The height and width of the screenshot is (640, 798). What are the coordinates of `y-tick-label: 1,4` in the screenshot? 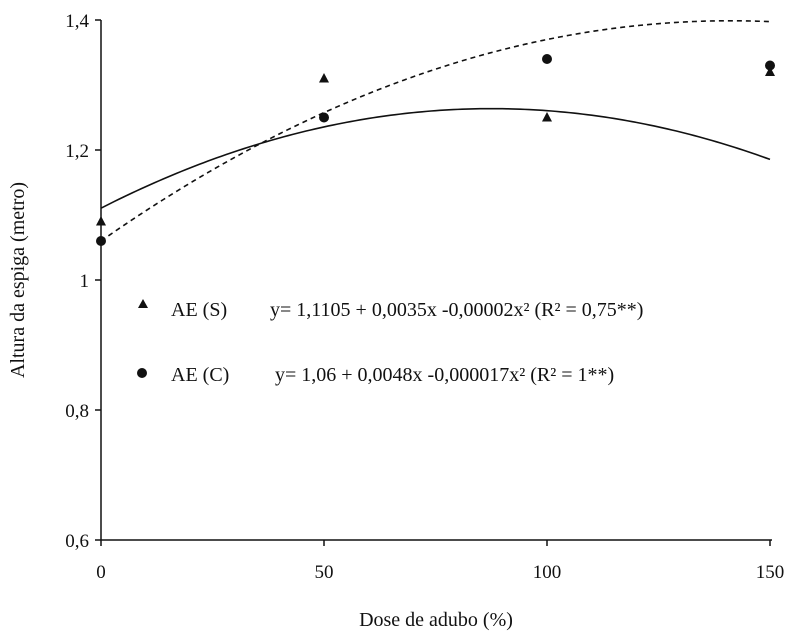 It's located at (77, 21).